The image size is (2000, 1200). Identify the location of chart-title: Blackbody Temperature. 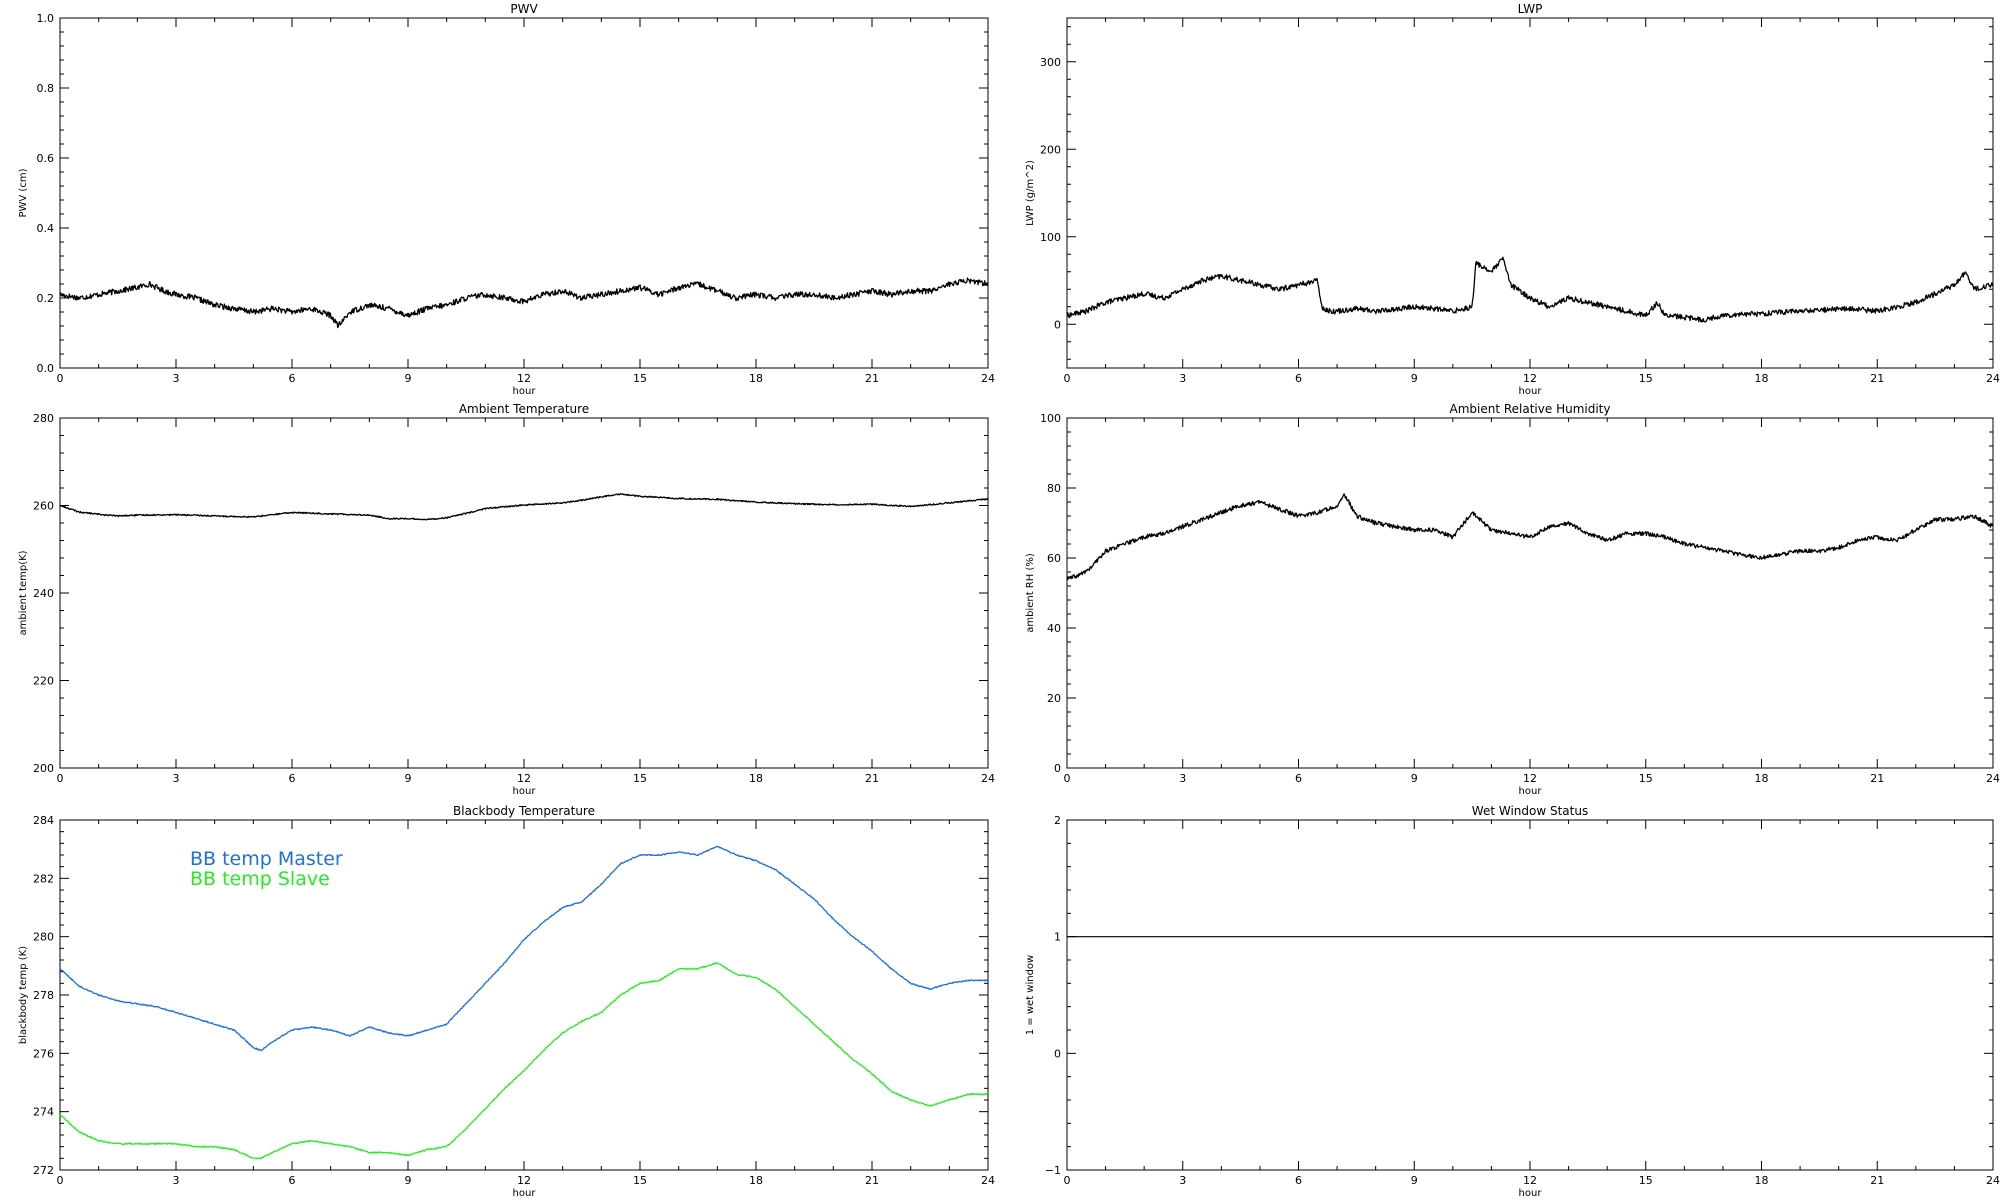
(524, 811).